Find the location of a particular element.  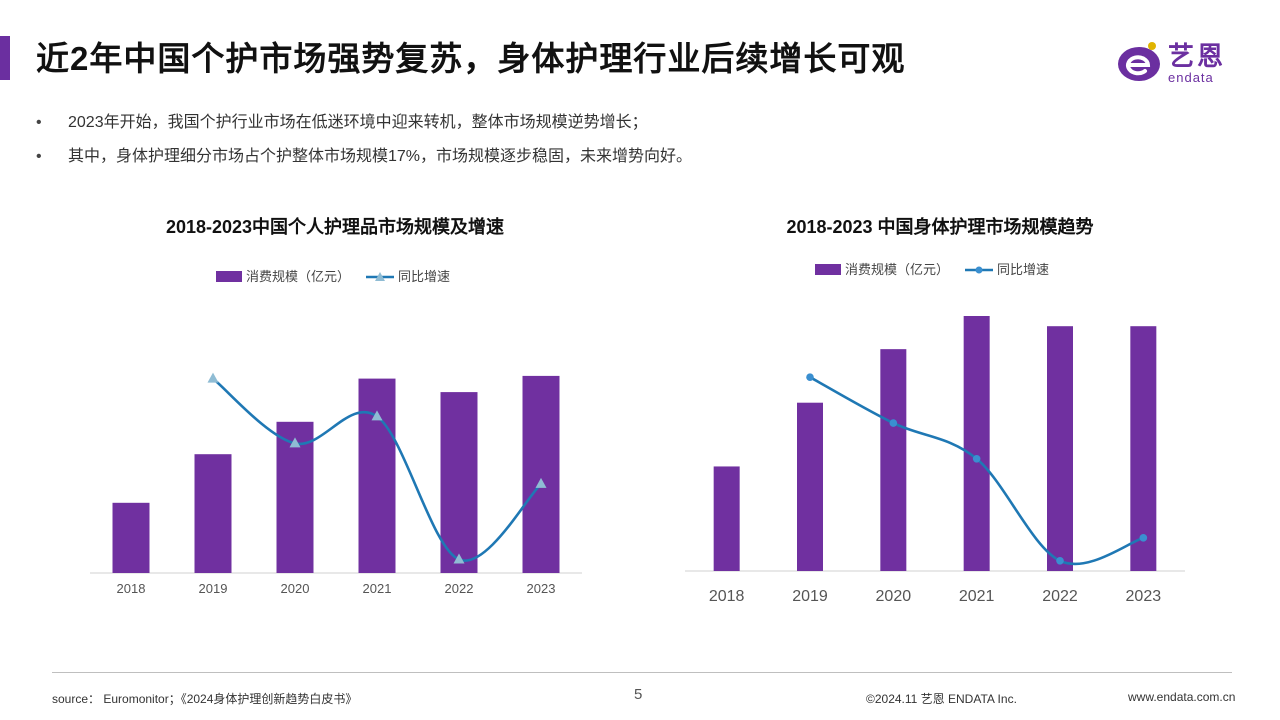

title-accent-bar is located at coordinates (5, 58).